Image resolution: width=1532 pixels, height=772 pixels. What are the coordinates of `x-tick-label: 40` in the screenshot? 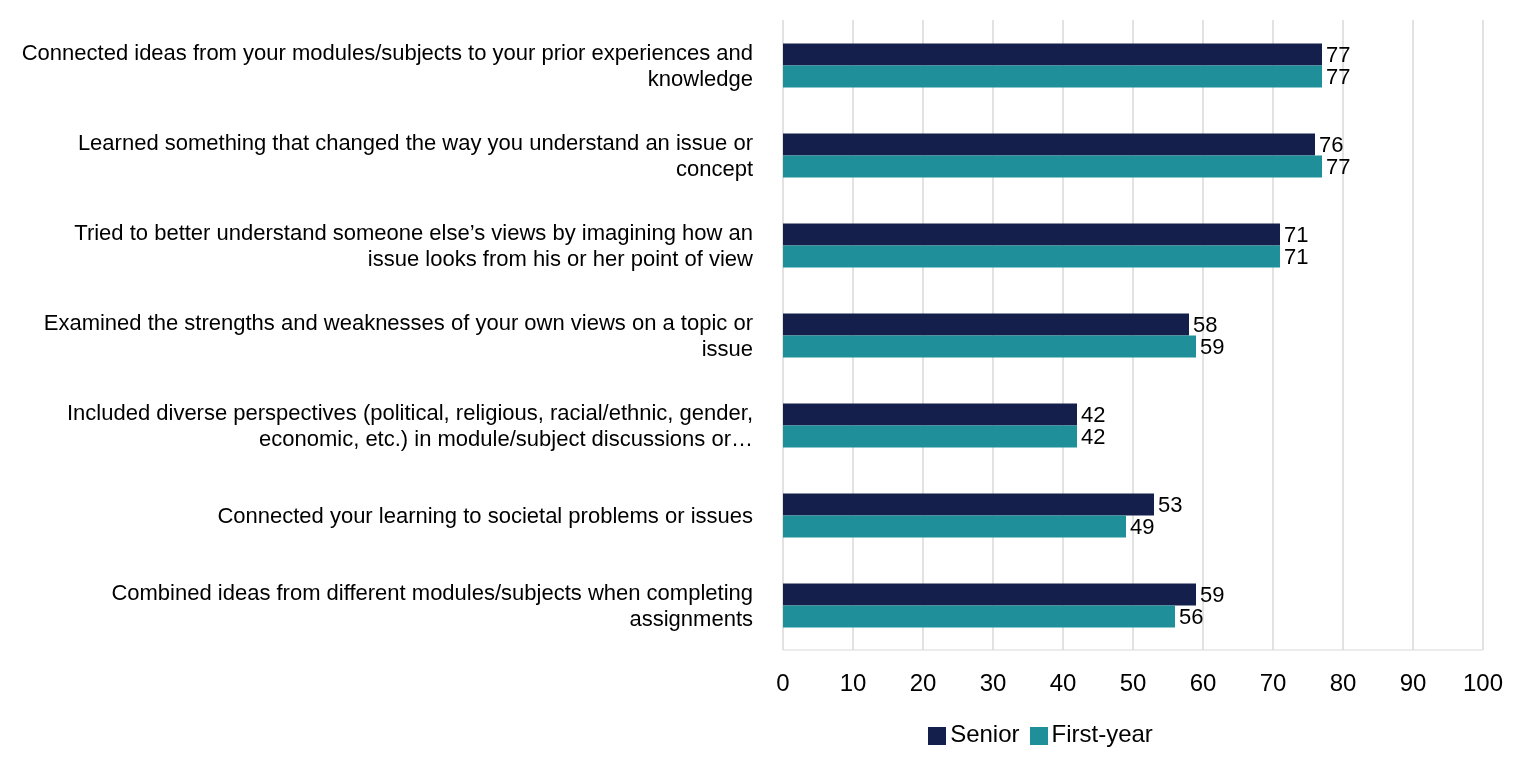 It's located at (1063, 683).